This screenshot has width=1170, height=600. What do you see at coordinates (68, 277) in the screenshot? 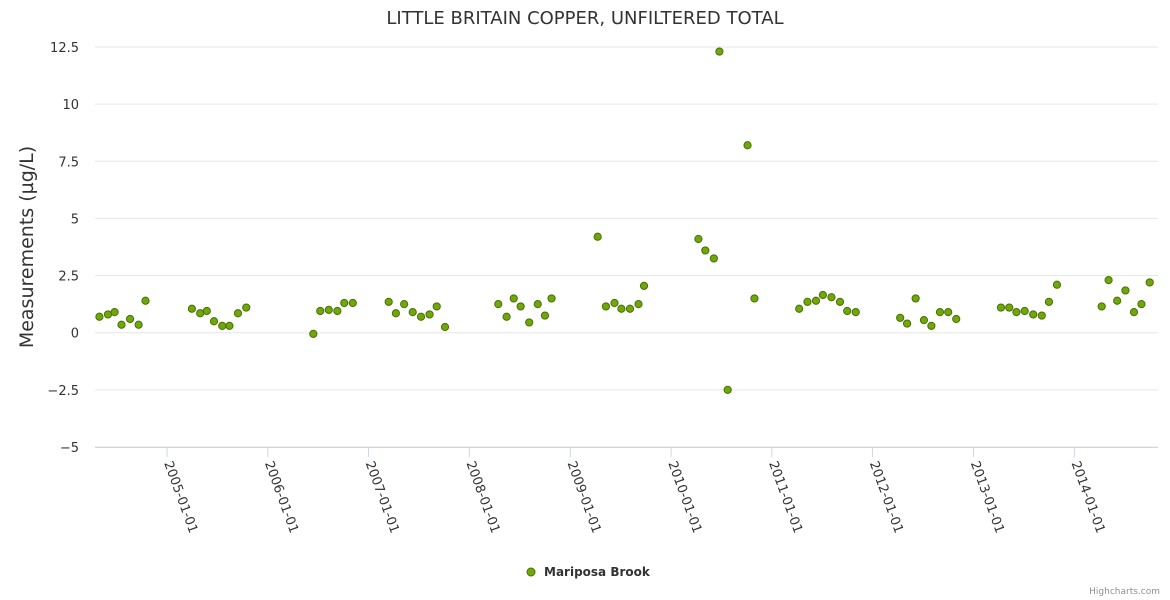
I see `y-tick-label: 2.5` at bounding box center [68, 277].